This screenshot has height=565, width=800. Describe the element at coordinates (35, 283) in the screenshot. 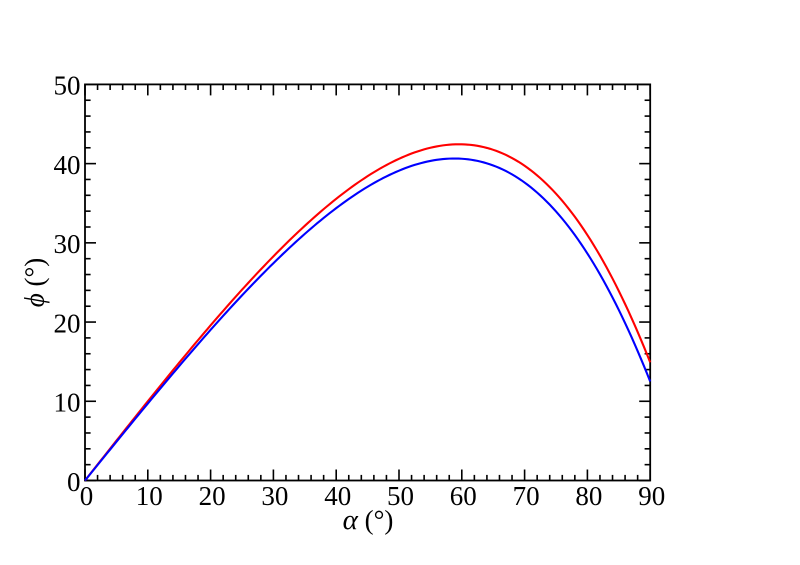

I see `svg-text: ϕ (°)` at that location.